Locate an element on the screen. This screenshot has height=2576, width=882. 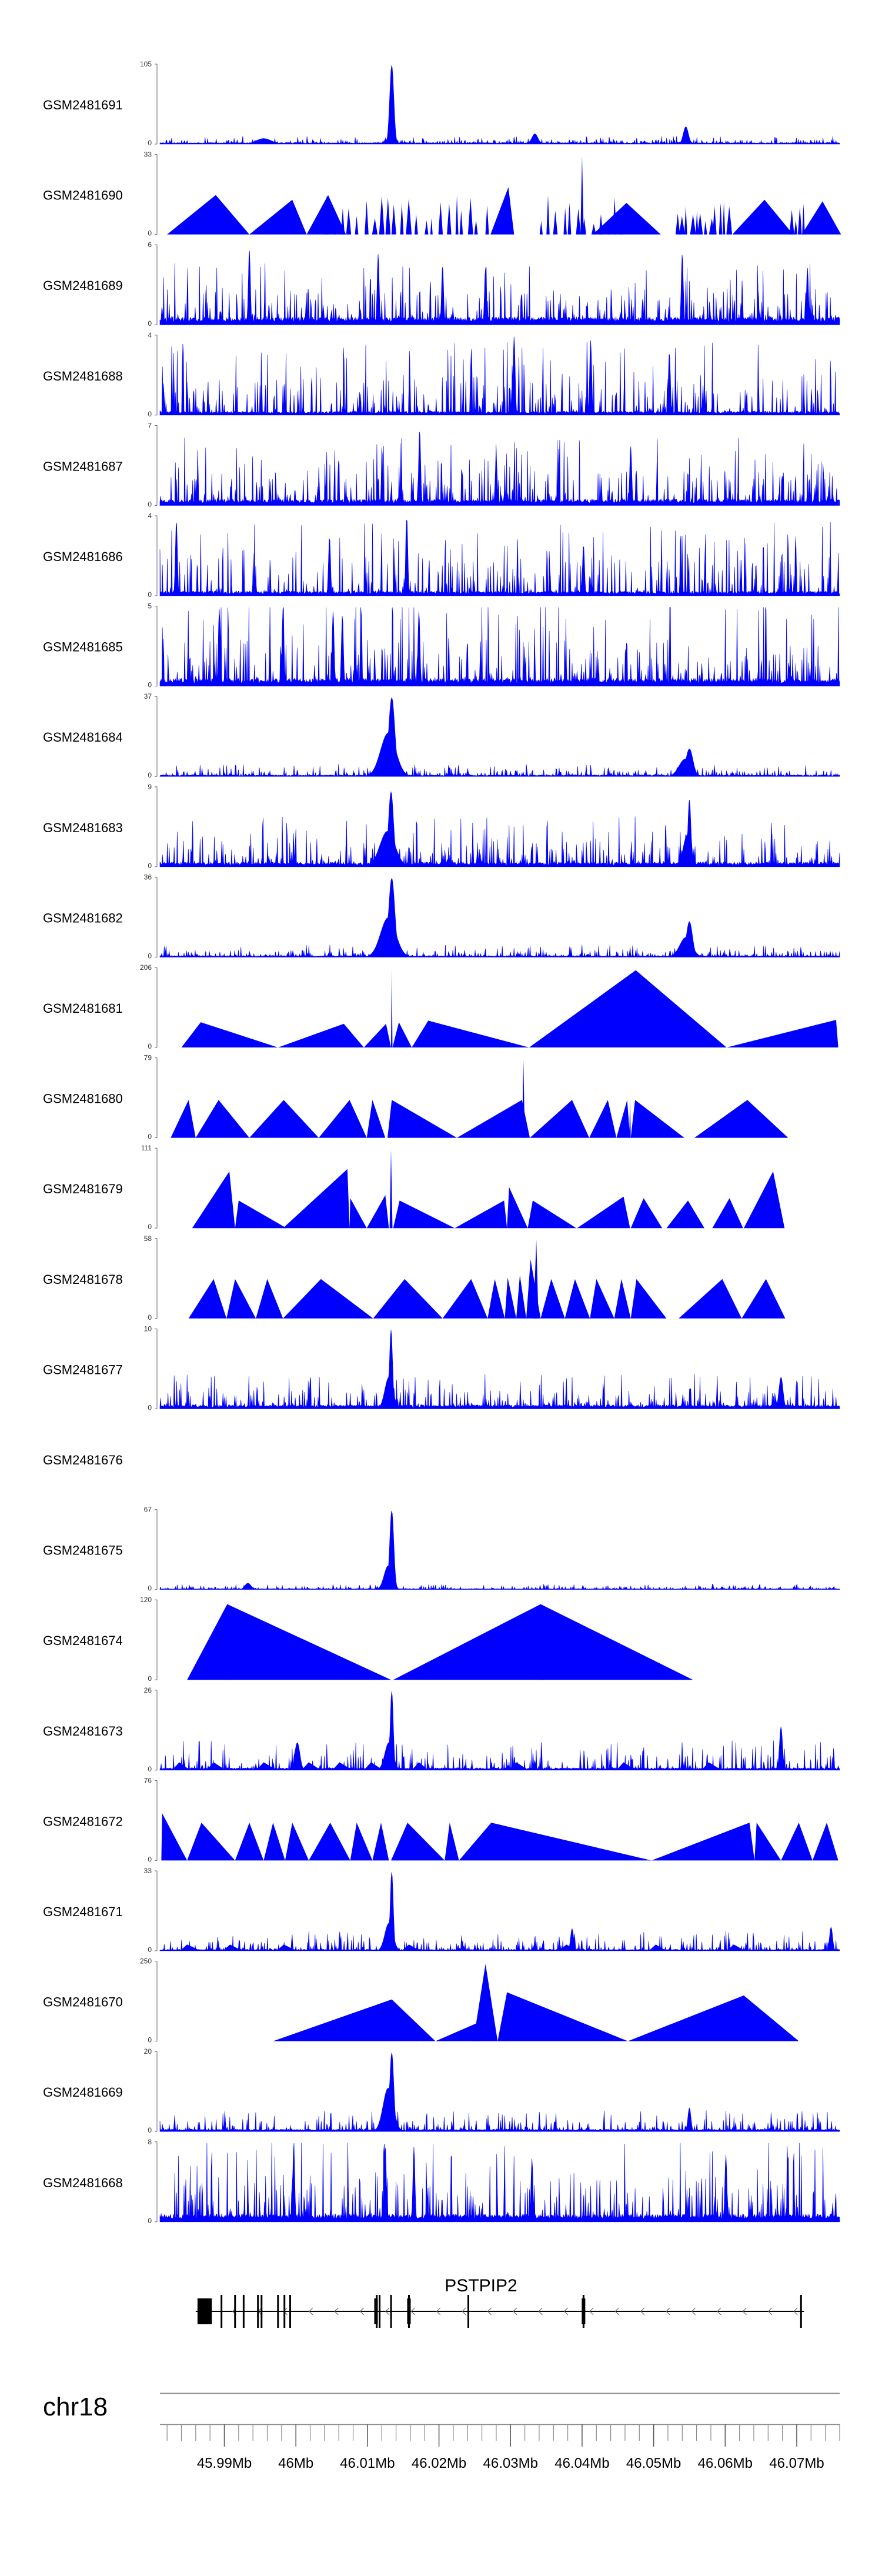
track-label: GSM2481682 is located at coordinates (83, 917).